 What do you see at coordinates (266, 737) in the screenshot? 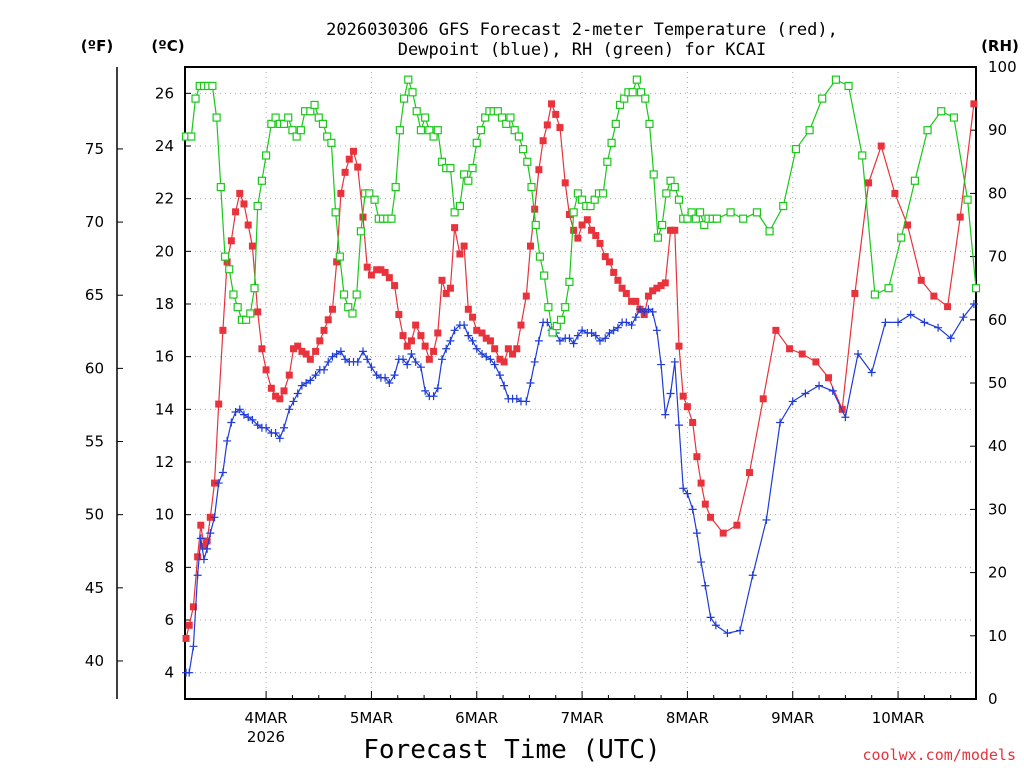
I see `year-label: 2026` at bounding box center [266, 737].